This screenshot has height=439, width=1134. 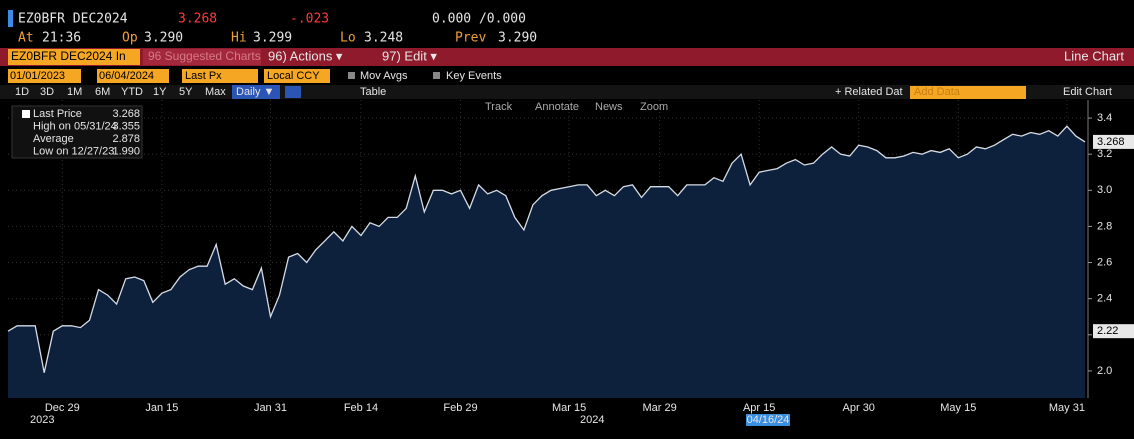 What do you see at coordinates (293, 76) in the screenshot?
I see `currency: Local CCY` at bounding box center [293, 76].